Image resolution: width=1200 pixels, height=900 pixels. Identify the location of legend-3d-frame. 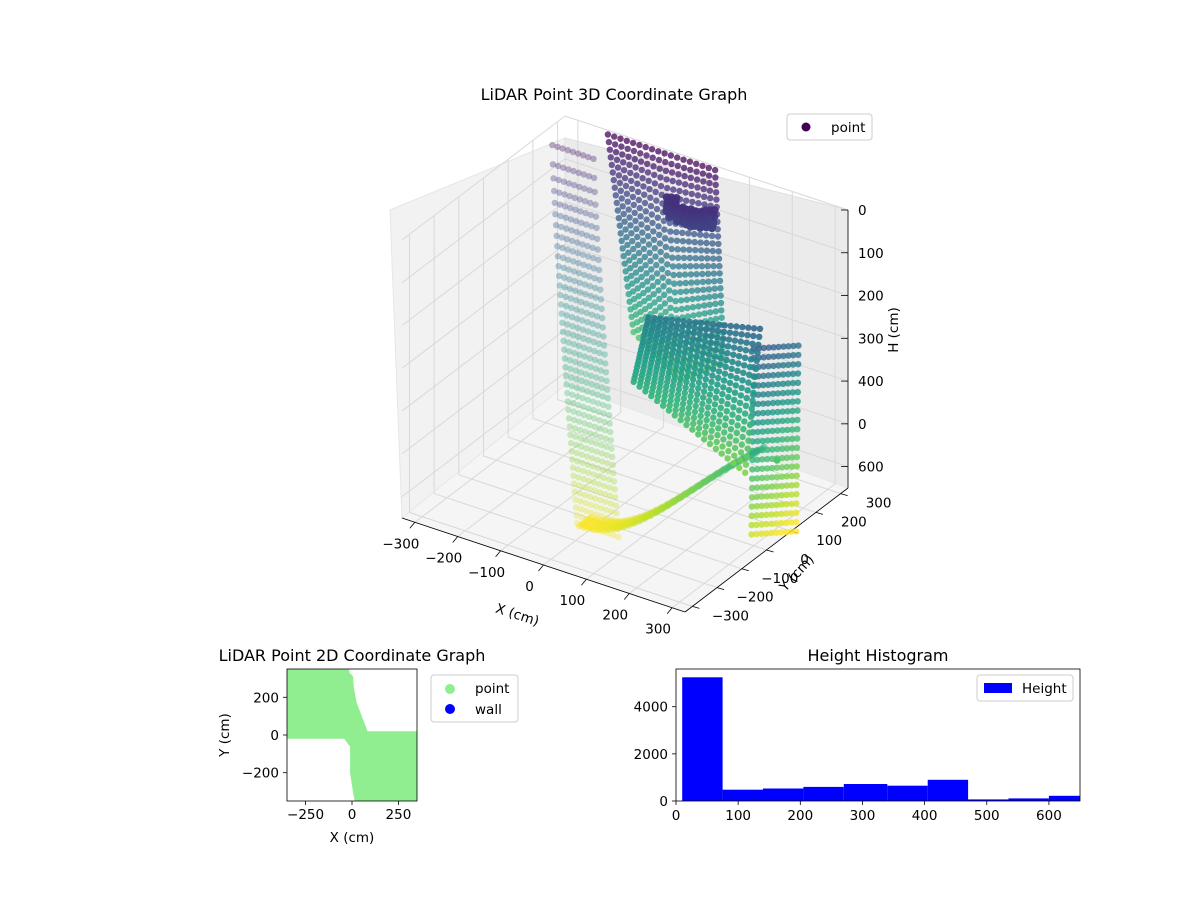
(829, 127).